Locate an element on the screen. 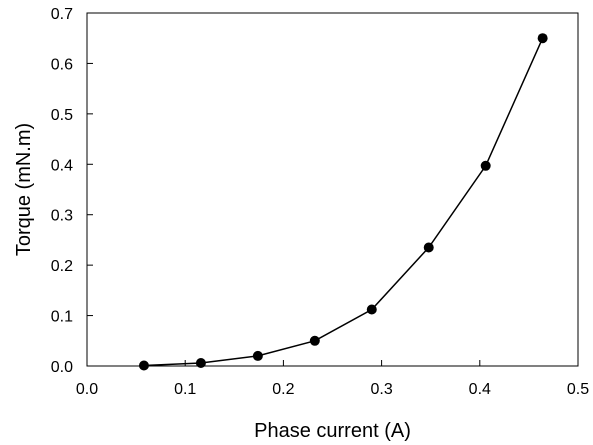 This screenshot has width=593, height=445. y-tick-label: 0.4 is located at coordinates (62, 165).